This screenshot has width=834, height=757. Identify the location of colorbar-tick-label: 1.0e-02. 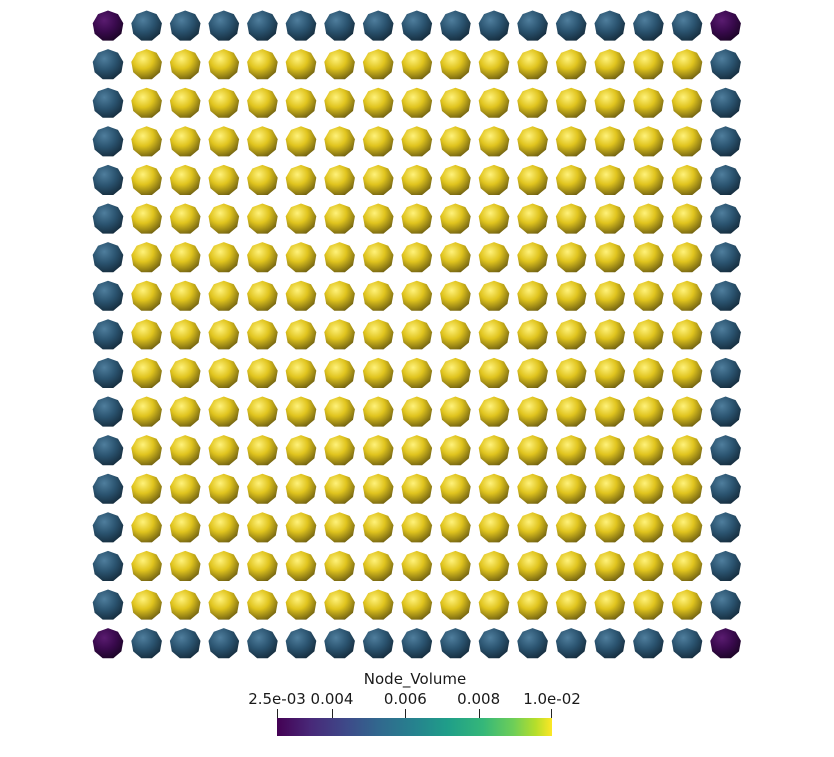
(552, 699).